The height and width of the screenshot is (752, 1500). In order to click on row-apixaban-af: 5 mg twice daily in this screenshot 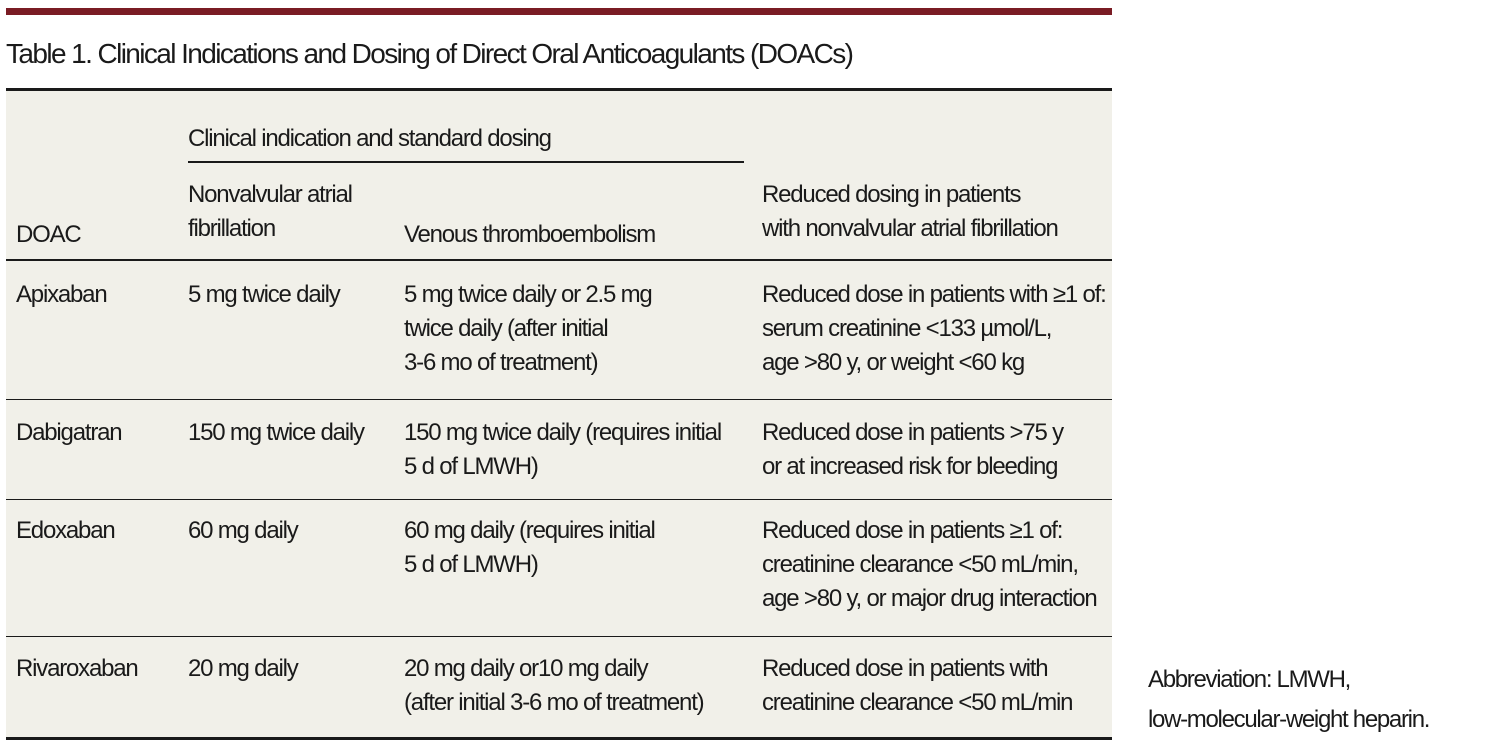, I will do `click(264, 294)`.